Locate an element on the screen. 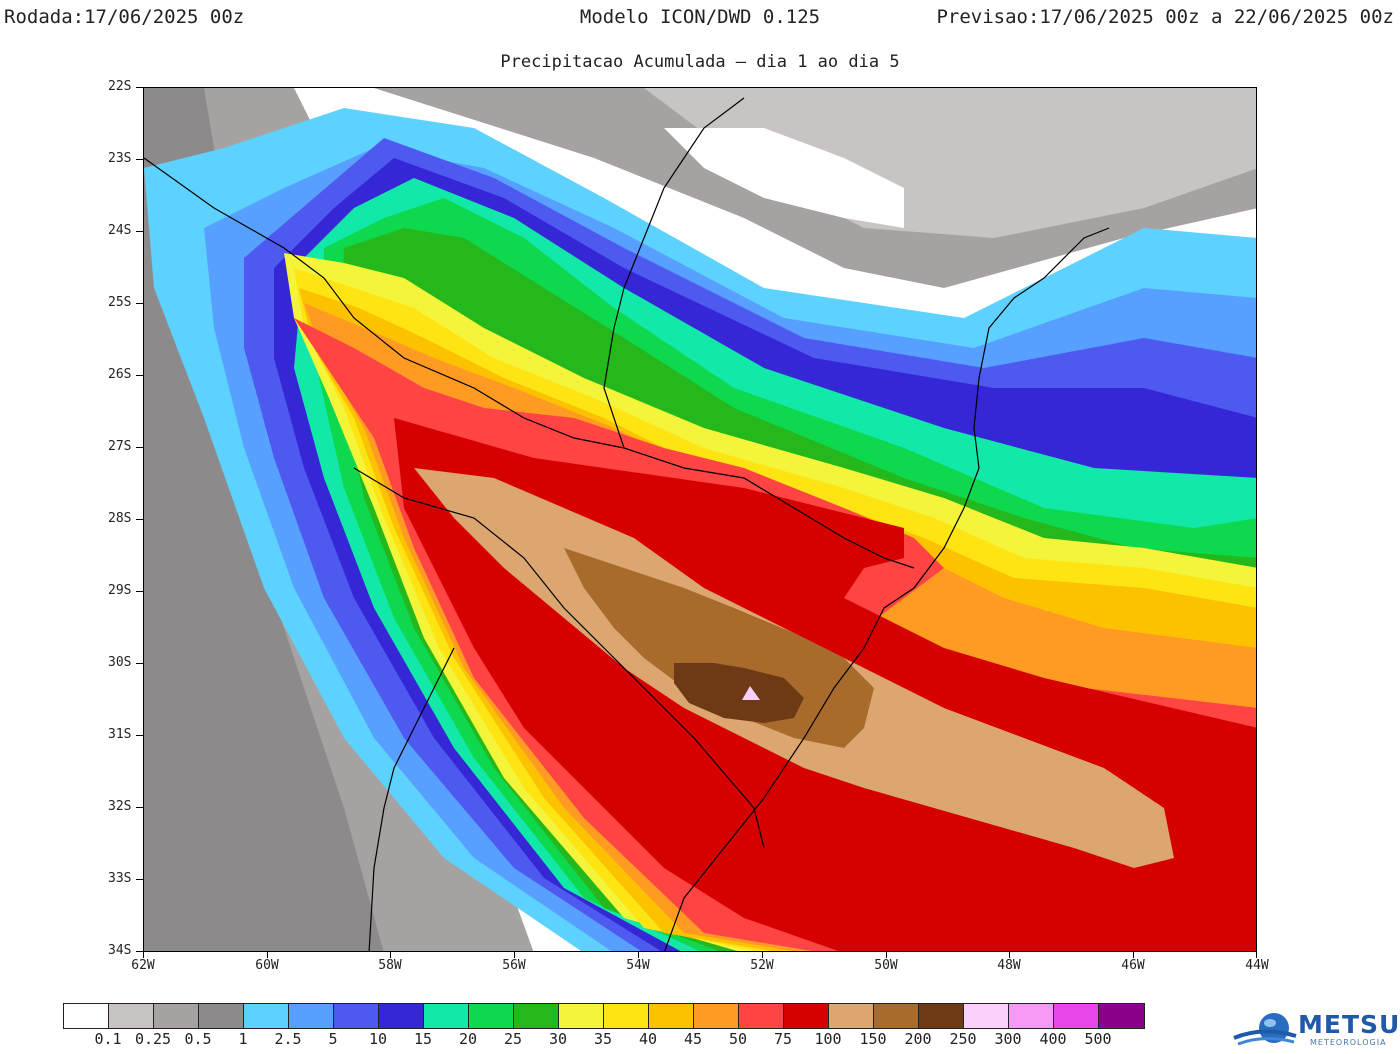 This screenshot has height=1054, width=1400. lon-label: 56W is located at coordinates (514, 965).